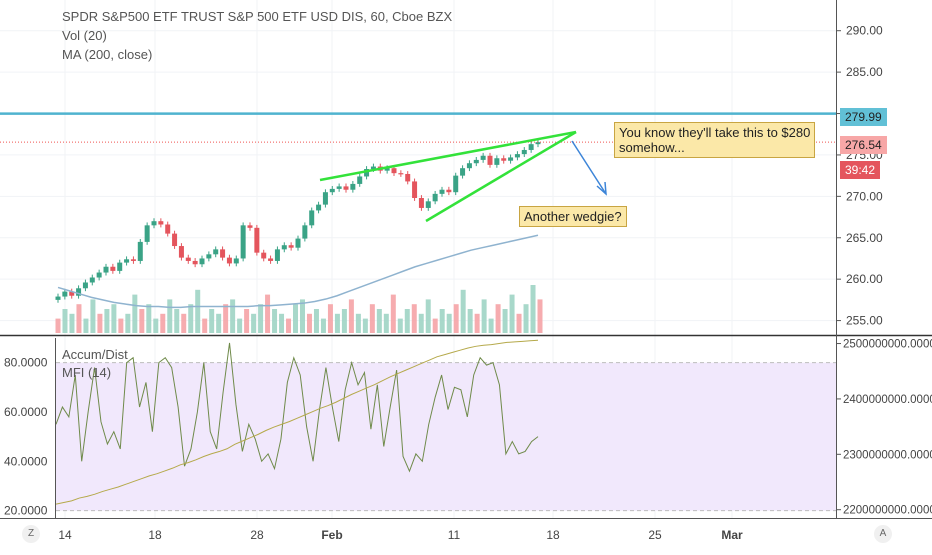 The image size is (932, 555). What do you see at coordinates (26, 461) in the screenshot?
I see `mfi-tick-label-2: 40.0000` at bounding box center [26, 461].